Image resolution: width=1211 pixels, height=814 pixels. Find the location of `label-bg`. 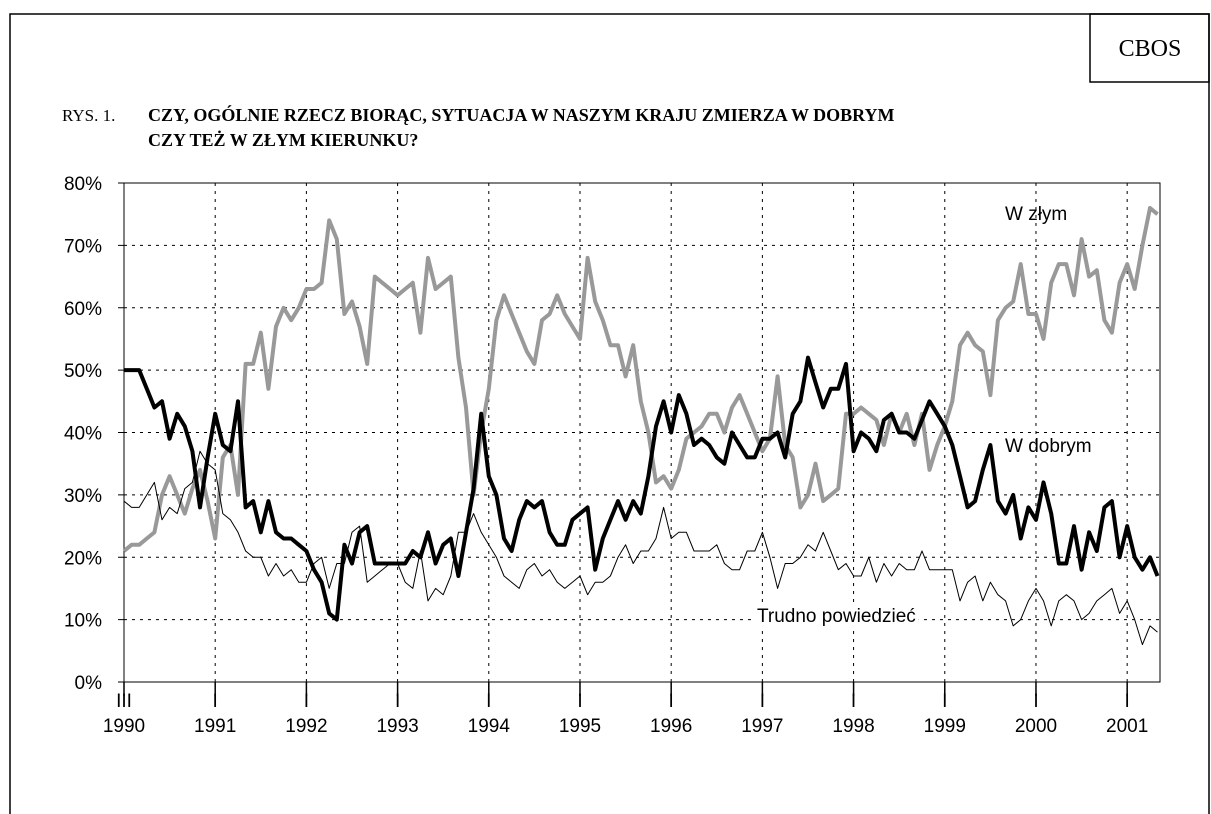

label-bg is located at coordinates (836, 616).